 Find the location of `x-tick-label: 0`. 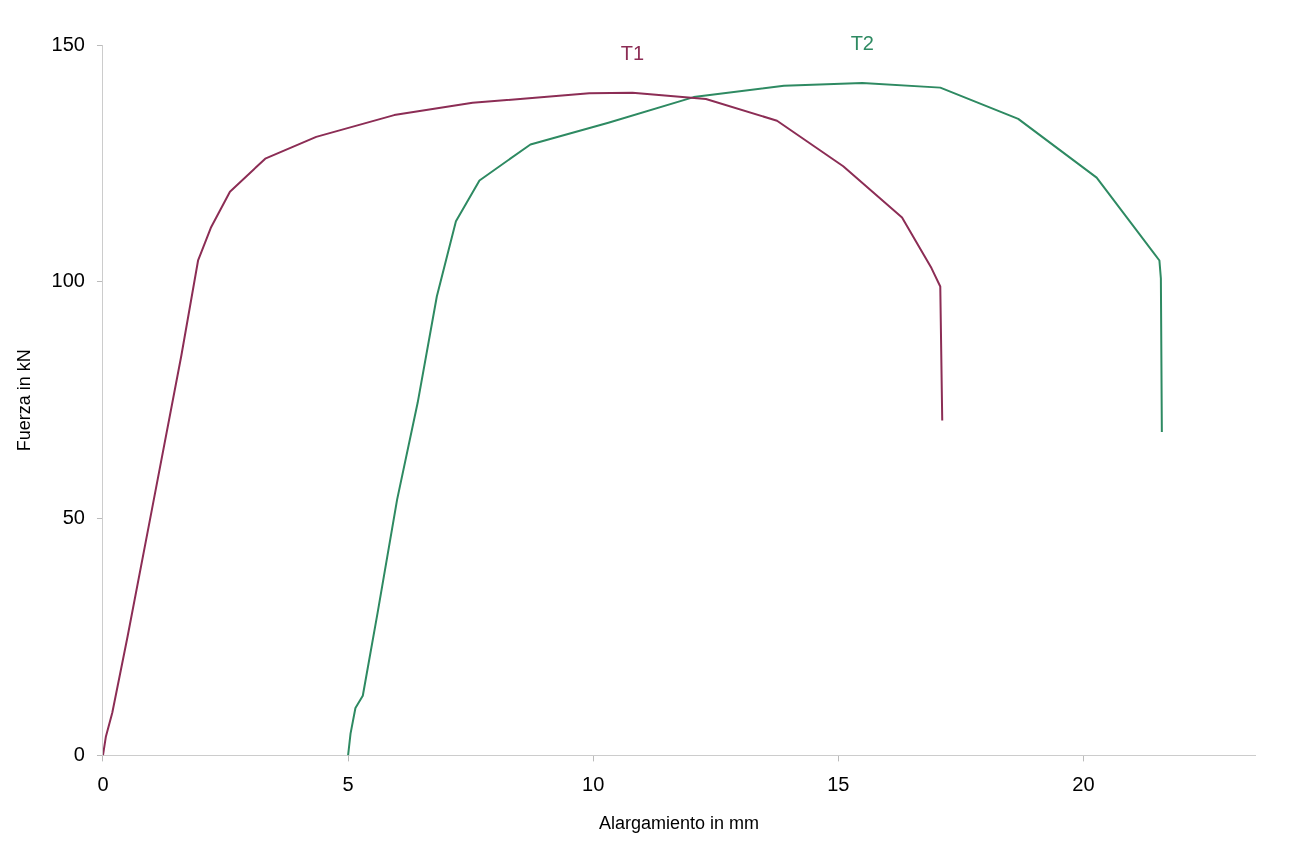

x-tick-label: 0 is located at coordinates (103, 783).